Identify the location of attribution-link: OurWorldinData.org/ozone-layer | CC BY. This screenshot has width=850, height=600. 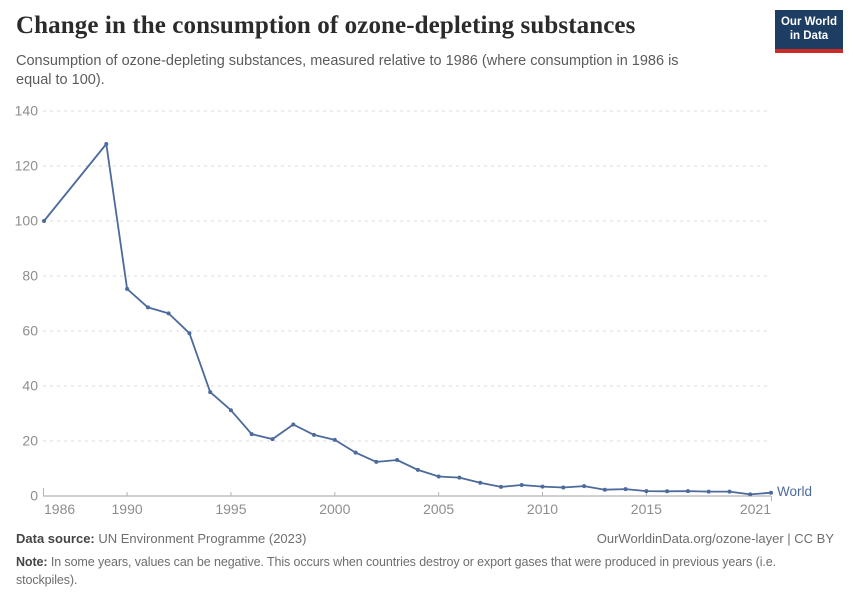
(715, 538).